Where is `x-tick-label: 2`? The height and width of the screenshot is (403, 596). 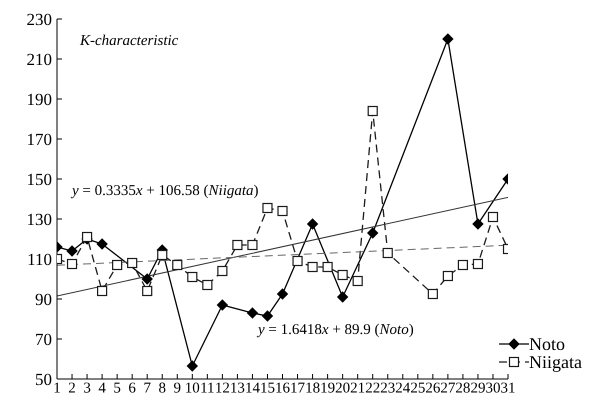
x-tick-label: 2 is located at coordinates (72, 388).